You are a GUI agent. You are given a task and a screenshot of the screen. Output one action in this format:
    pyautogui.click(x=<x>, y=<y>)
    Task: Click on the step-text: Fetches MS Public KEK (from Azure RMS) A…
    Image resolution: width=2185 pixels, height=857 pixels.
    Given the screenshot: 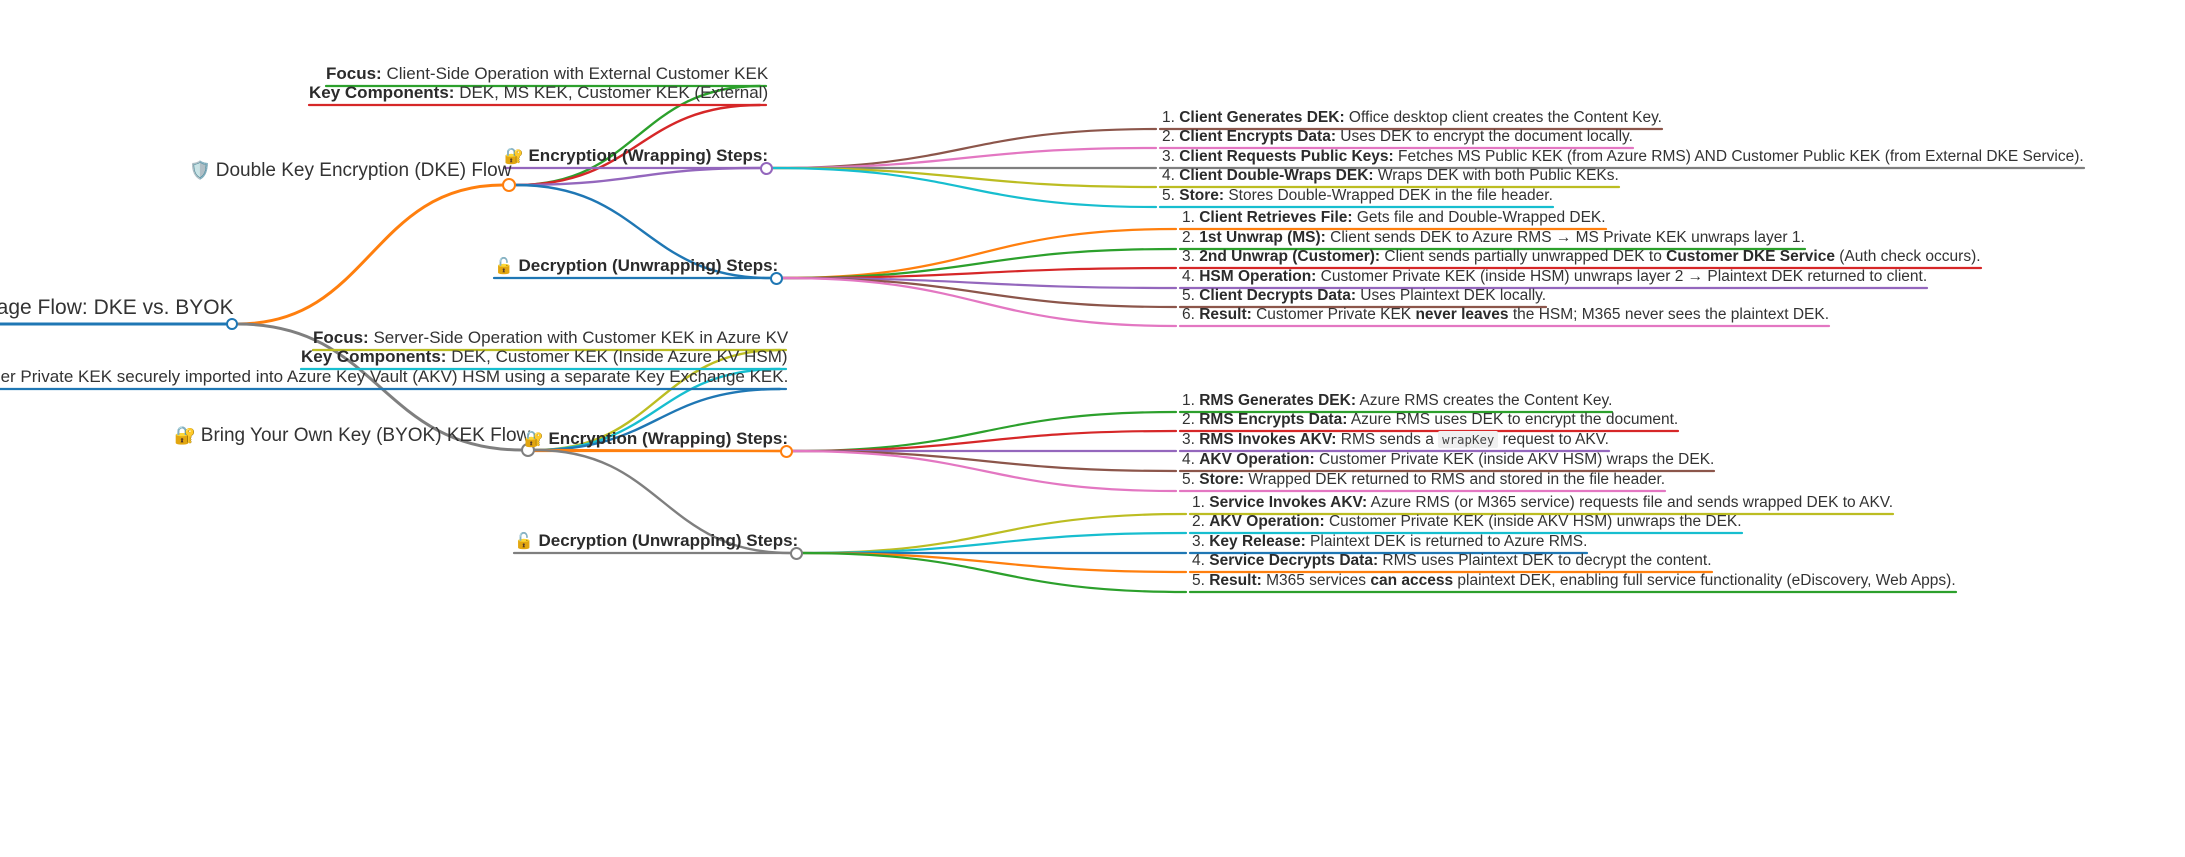 What is the action you would take?
    pyautogui.click(x=1738, y=156)
    